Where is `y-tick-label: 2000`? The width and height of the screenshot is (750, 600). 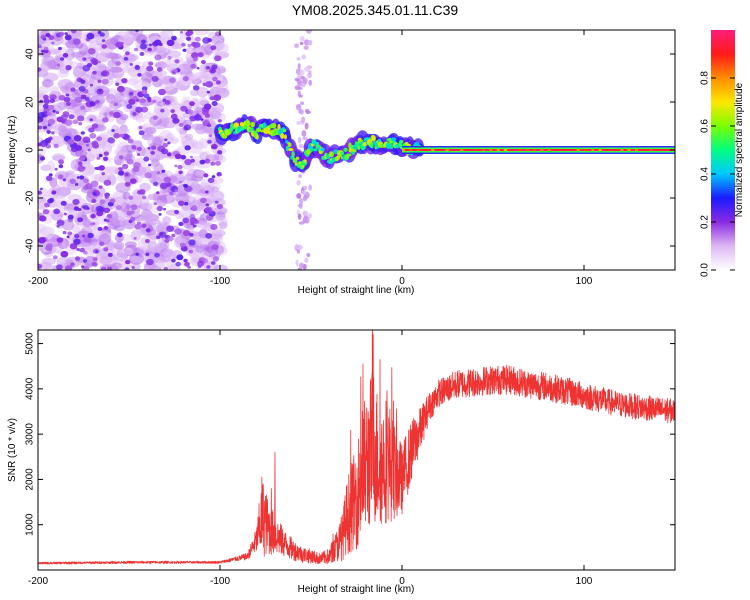 y-tick-label: 2000 is located at coordinates (30, 479).